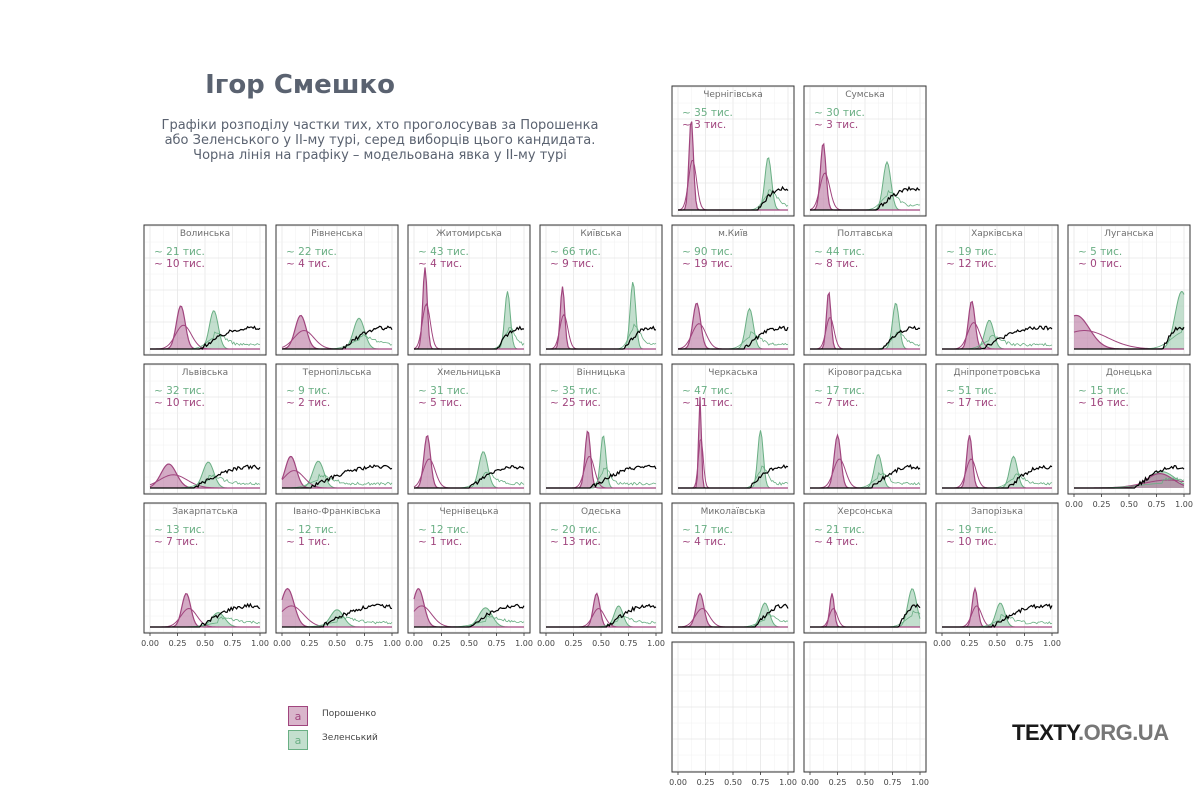 This screenshot has width=1200, height=800. Describe the element at coordinates (997, 512) in the screenshot. I see `panel-title: Запорізька` at that location.